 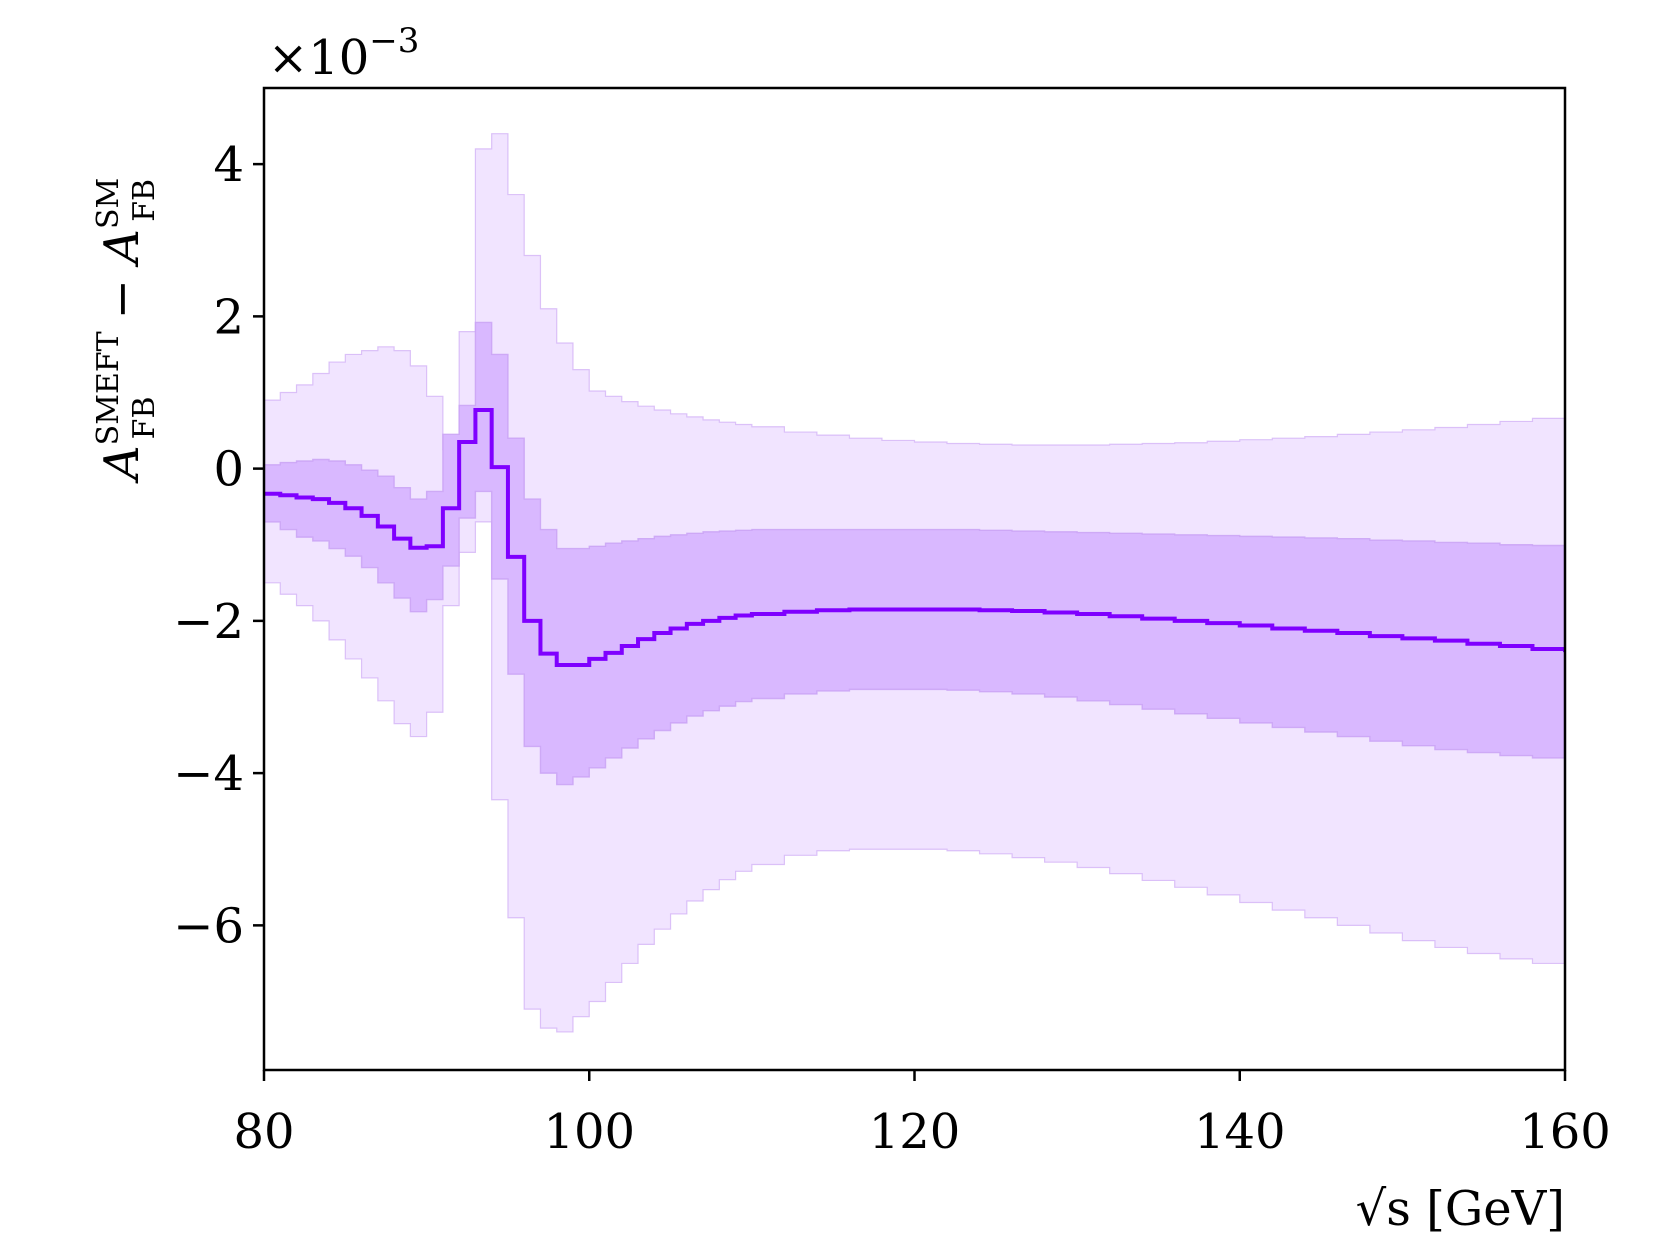 I want to click on y-multiplier-label: ×10⁻³, so click(x=343, y=53).